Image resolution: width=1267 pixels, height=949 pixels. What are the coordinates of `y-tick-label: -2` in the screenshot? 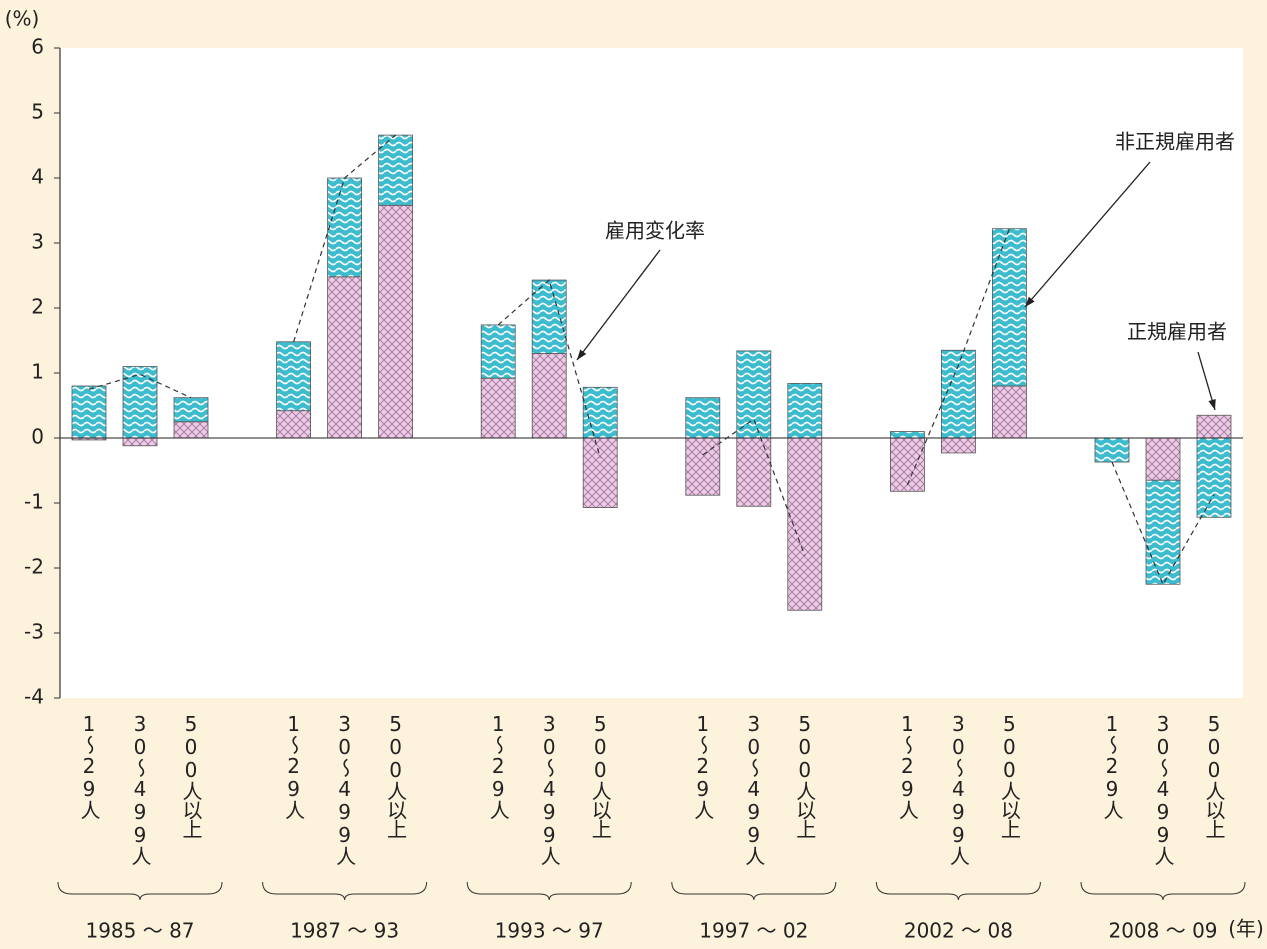 It's located at (34, 567).